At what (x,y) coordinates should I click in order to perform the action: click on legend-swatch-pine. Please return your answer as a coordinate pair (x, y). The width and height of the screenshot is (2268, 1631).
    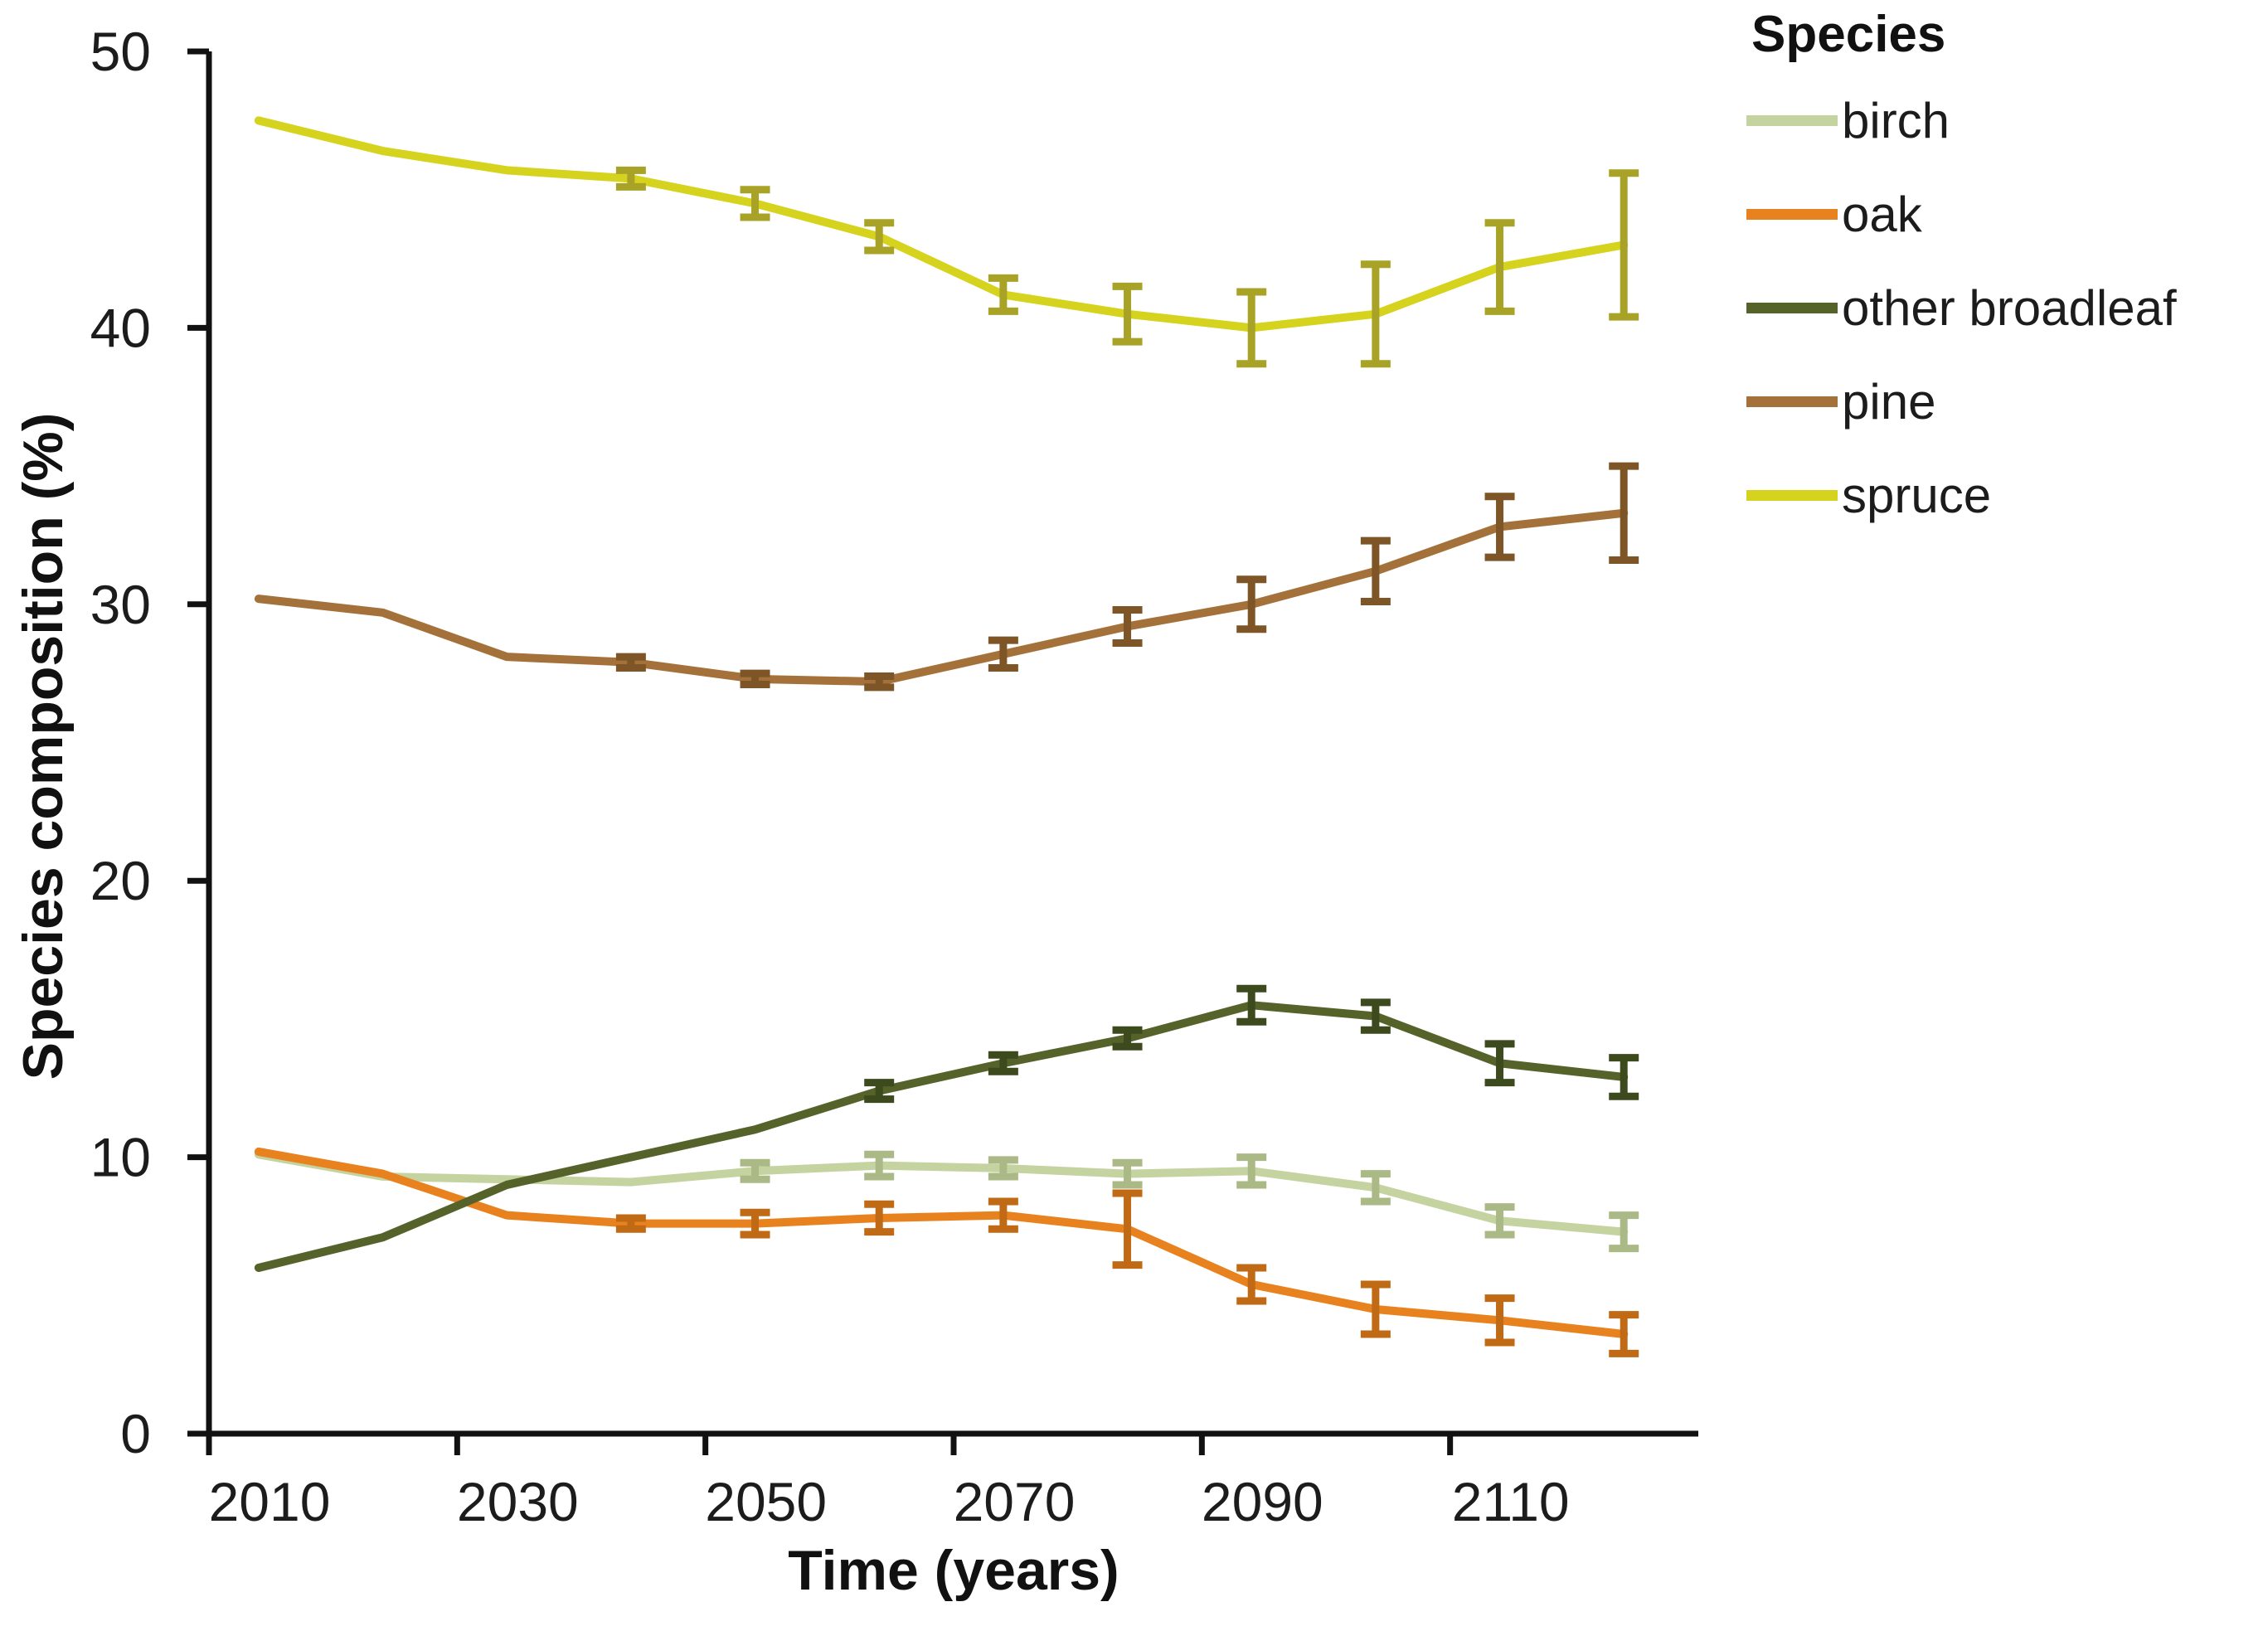
    Looking at the image, I should click on (1792, 401).